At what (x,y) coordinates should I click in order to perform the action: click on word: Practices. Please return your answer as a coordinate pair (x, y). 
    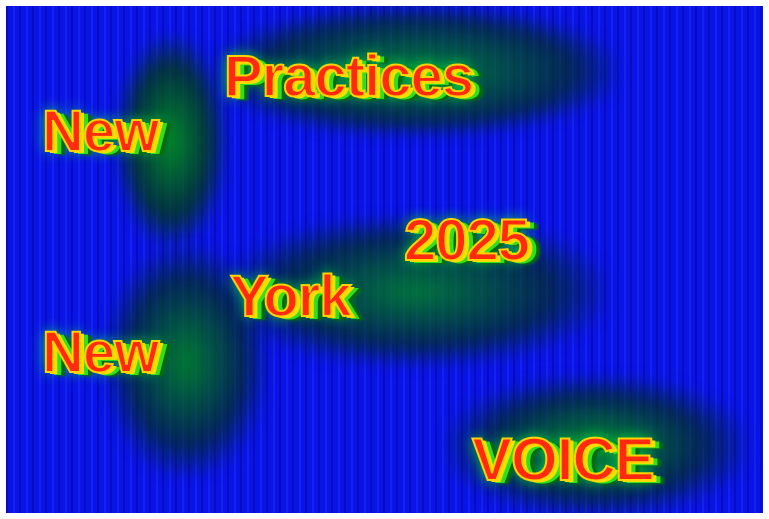
    Looking at the image, I should click on (349, 76).